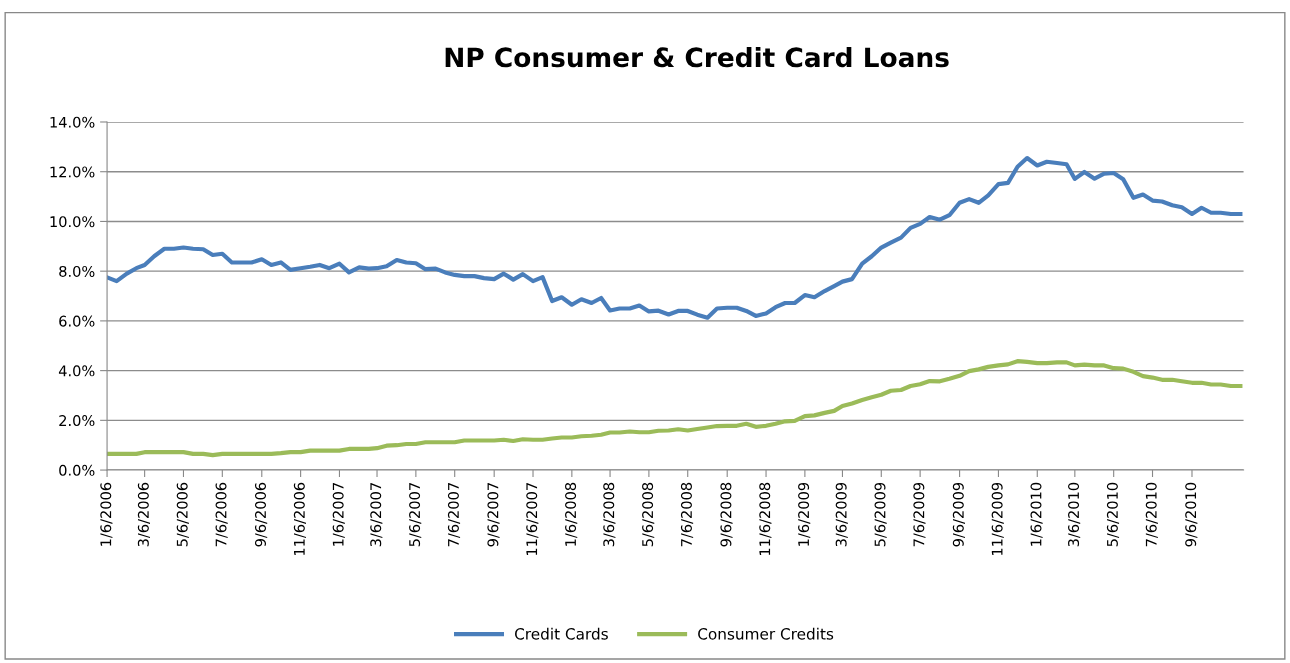  What do you see at coordinates (1113, 514) in the screenshot?
I see `x-tick-label: 5/6/2010` at bounding box center [1113, 514].